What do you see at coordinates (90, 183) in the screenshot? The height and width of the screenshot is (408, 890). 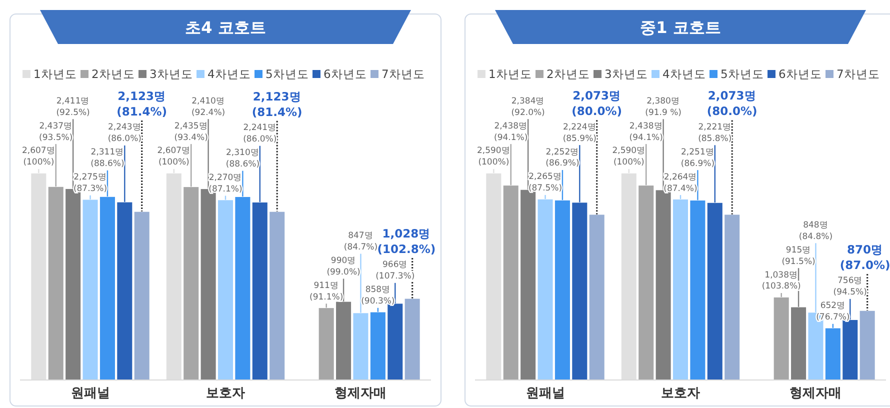 I see `data-label: 2,275명 (87.3%)` at bounding box center [90, 183].